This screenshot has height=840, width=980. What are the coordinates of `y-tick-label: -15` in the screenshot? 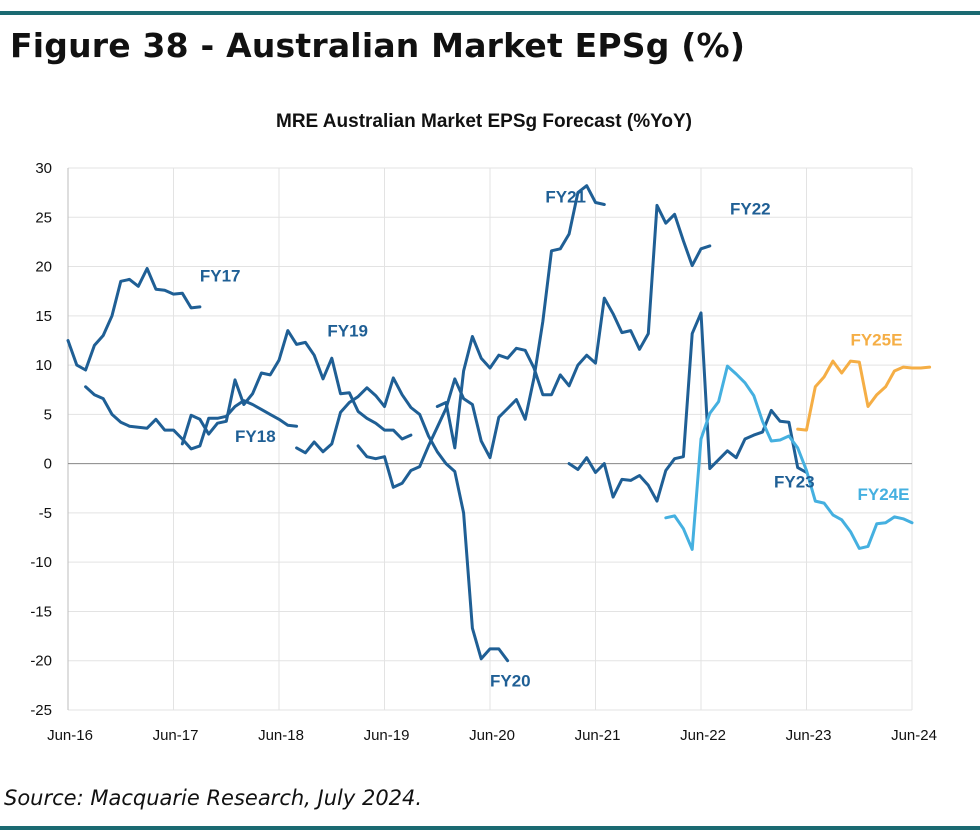 It's located at (41, 611).